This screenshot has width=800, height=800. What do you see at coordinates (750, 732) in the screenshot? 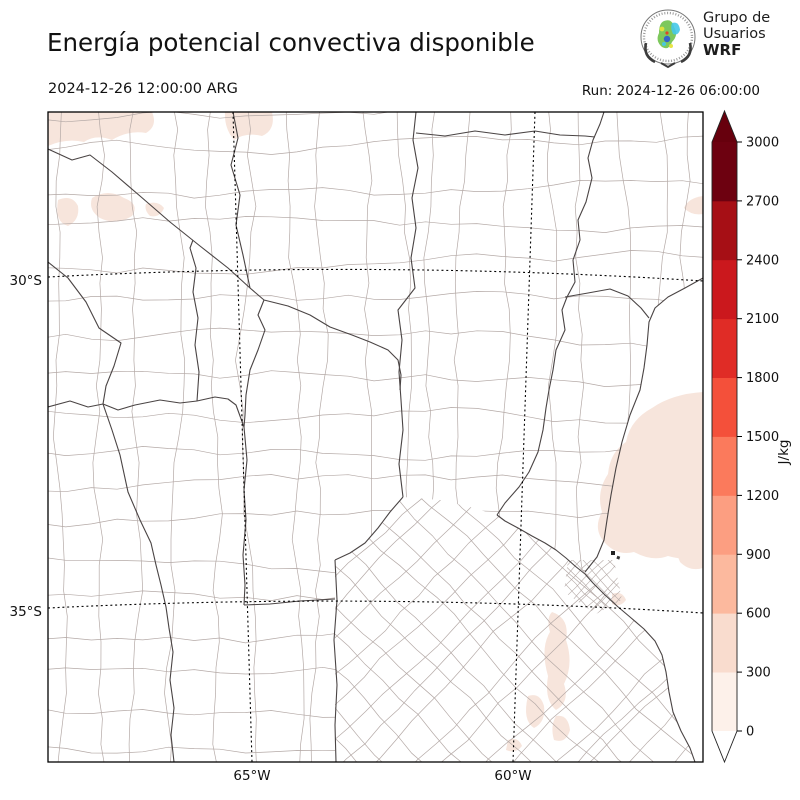
I see `colorbar-tick-label: 0` at bounding box center [750, 732].